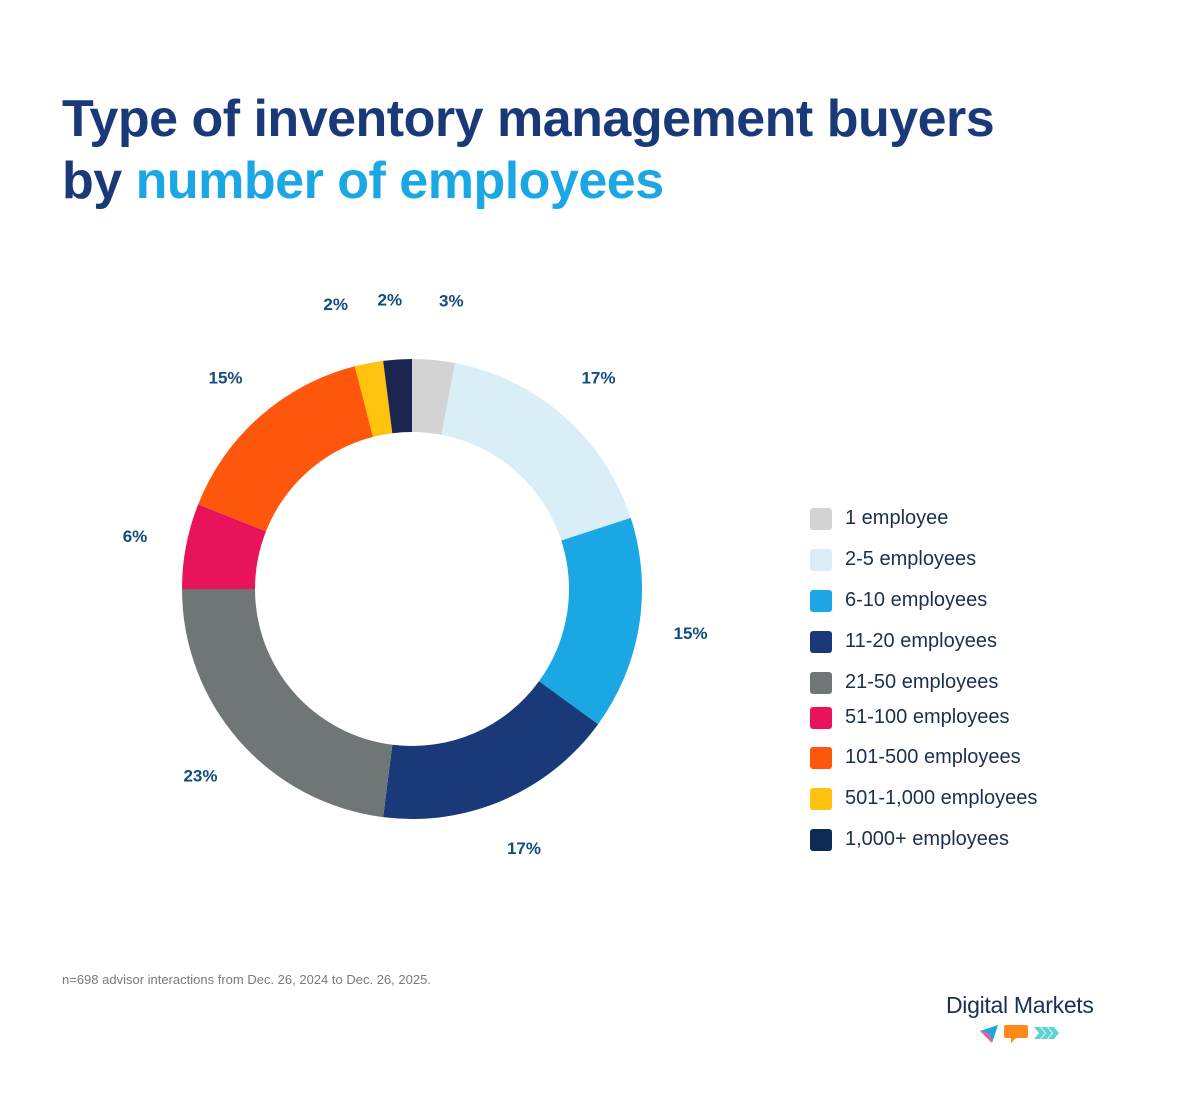  What do you see at coordinates (598, 377) in the screenshot?
I see `data-label-2: 17%` at bounding box center [598, 377].